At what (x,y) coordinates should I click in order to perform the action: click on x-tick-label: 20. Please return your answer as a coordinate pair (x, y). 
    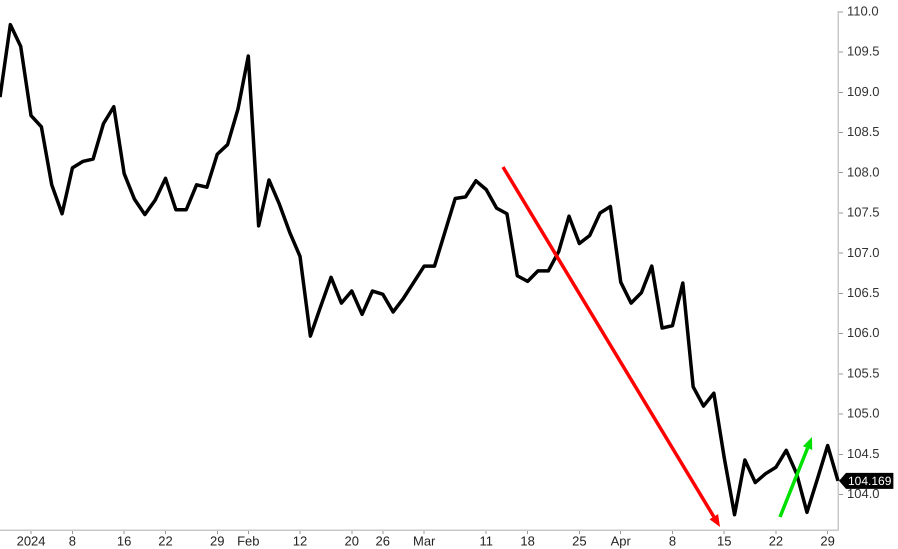
    Looking at the image, I should click on (351, 540).